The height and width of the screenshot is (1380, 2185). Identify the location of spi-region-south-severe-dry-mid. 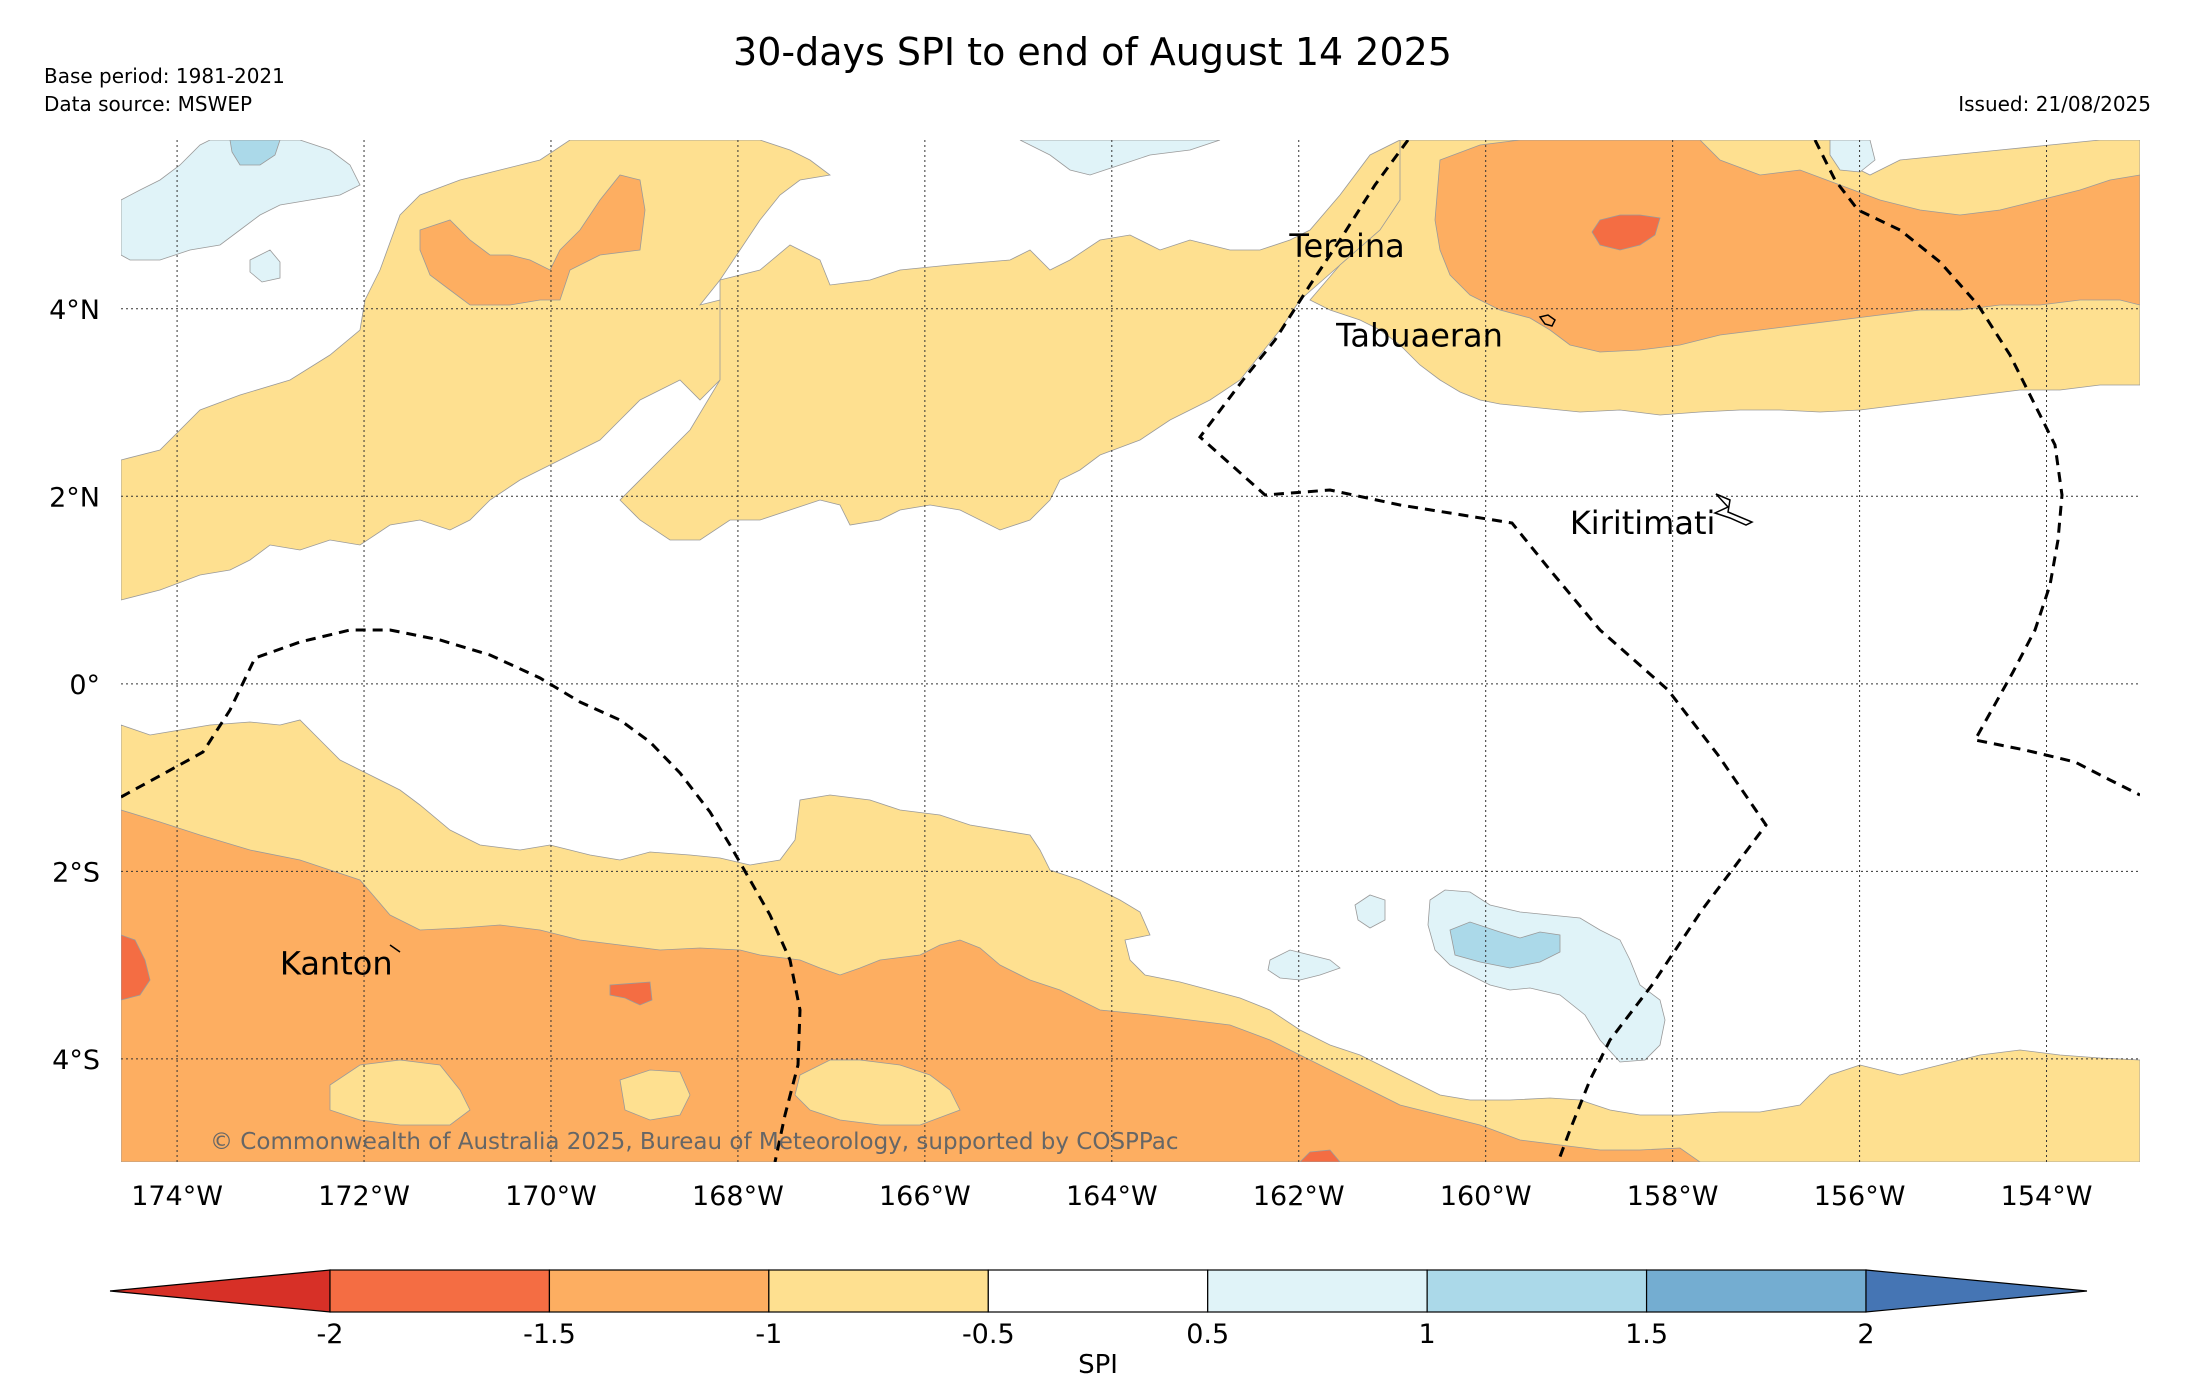
(631, 993).